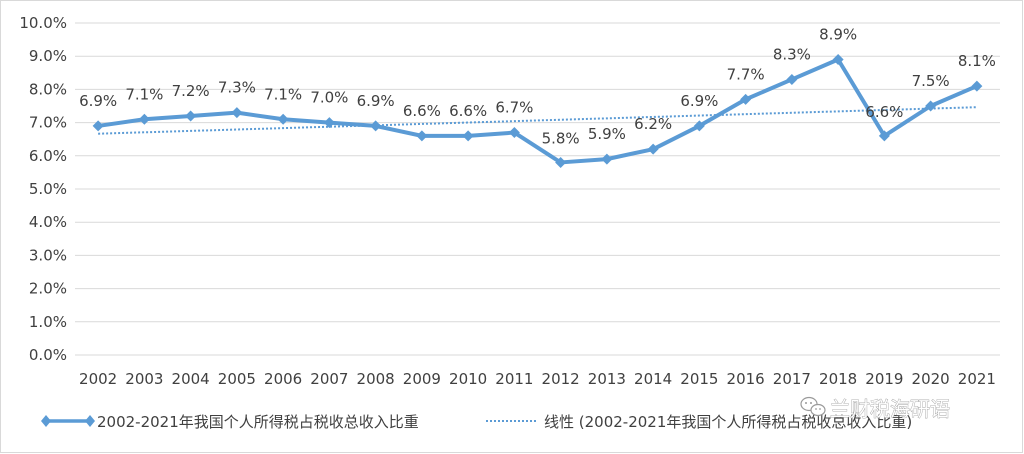 The width and height of the screenshot is (1024, 454). Describe the element at coordinates (561, 379) in the screenshot. I see `x-tick-label: 2012` at that location.